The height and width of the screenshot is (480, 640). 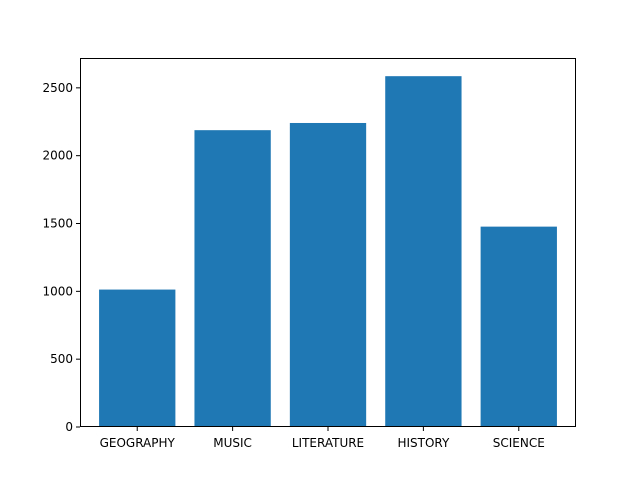 I want to click on bar-literature, so click(x=328, y=274).